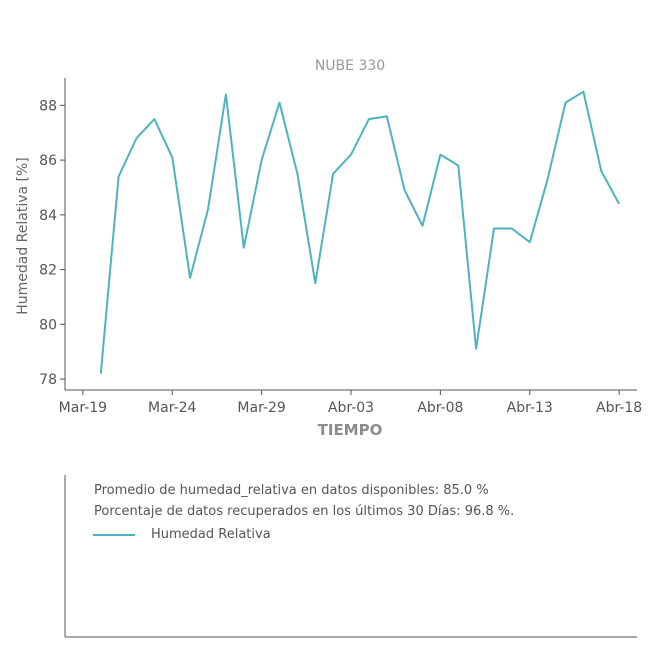 This screenshot has width=650, height=650. I want to click on y-tick-label: 88, so click(48, 106).